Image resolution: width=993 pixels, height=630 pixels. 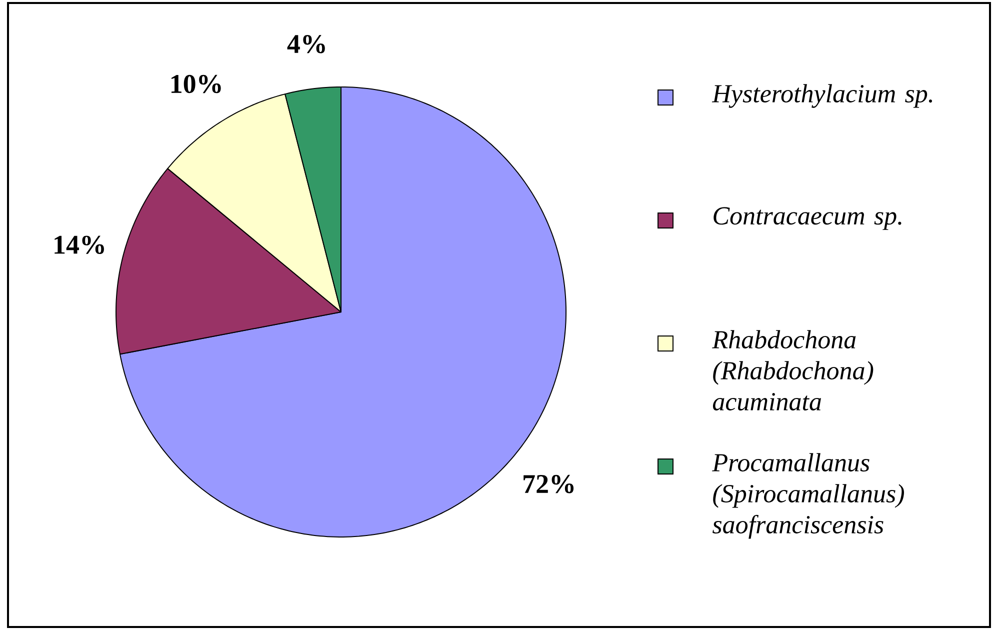 What do you see at coordinates (196, 84) in the screenshot?
I see `data-label: 10%` at bounding box center [196, 84].